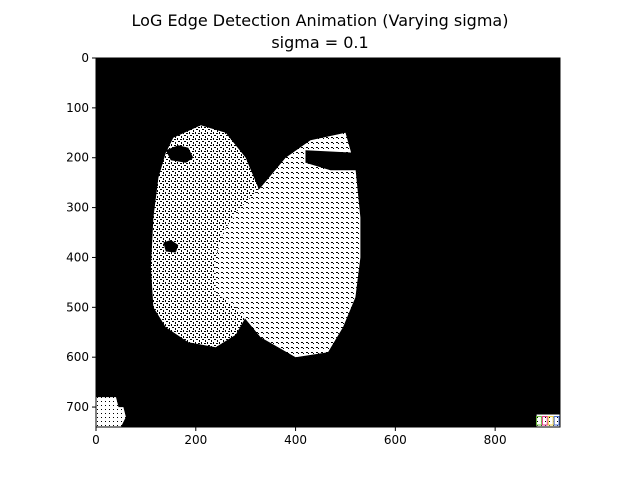  I want to click on y-tick-label: 400, so click(77, 257).